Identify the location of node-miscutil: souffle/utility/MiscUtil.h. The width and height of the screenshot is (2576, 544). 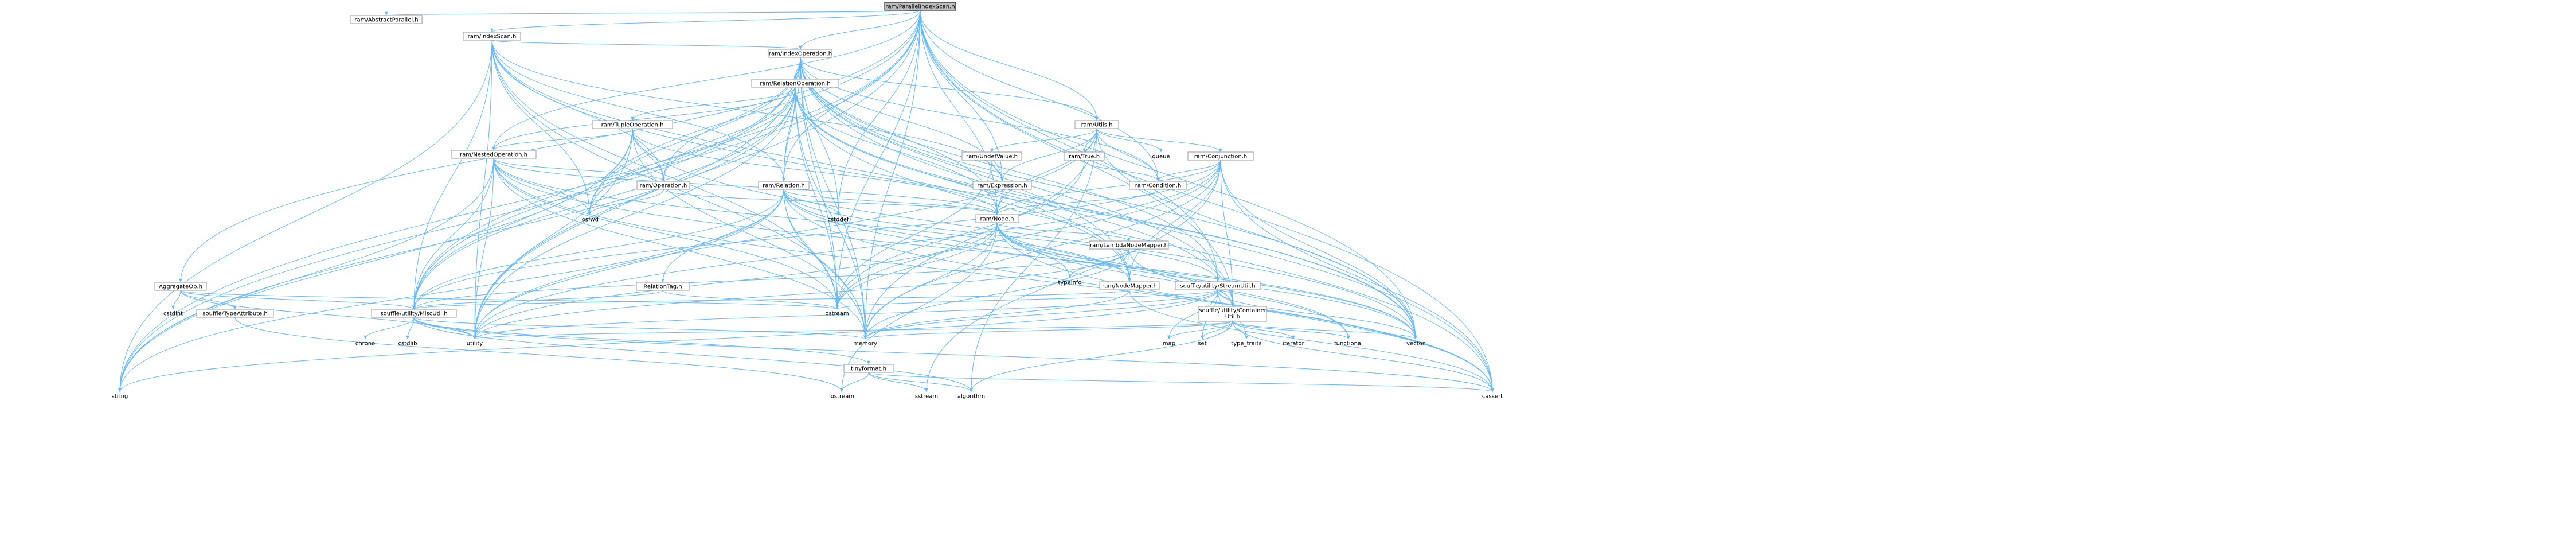
(414, 313).